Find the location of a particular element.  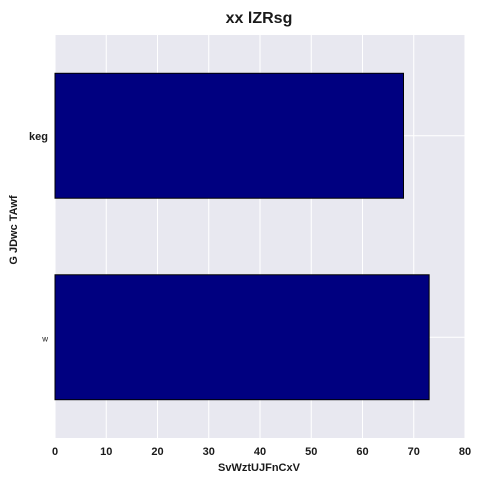

chart-title: xx lZRsg is located at coordinates (259, 18).